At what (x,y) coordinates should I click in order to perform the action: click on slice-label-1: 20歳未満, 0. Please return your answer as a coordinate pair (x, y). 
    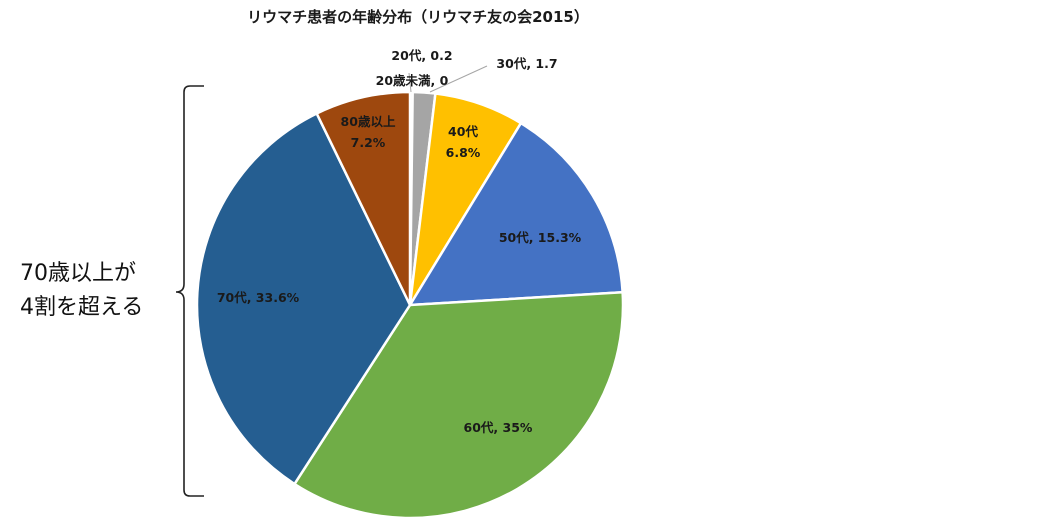
    Looking at the image, I should click on (412, 80).